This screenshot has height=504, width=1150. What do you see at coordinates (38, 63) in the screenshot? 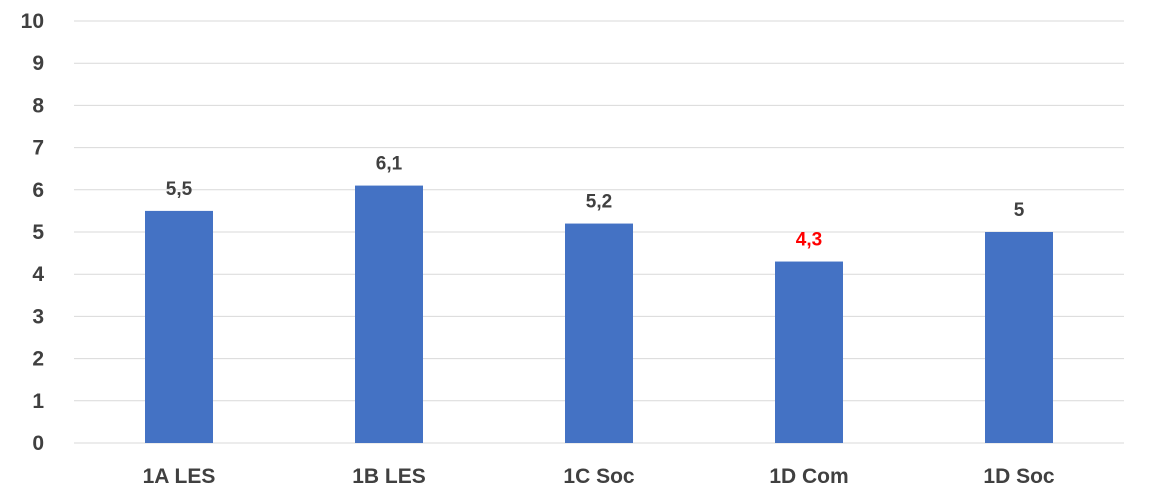
I see `y-tick-label: 9` at bounding box center [38, 63].